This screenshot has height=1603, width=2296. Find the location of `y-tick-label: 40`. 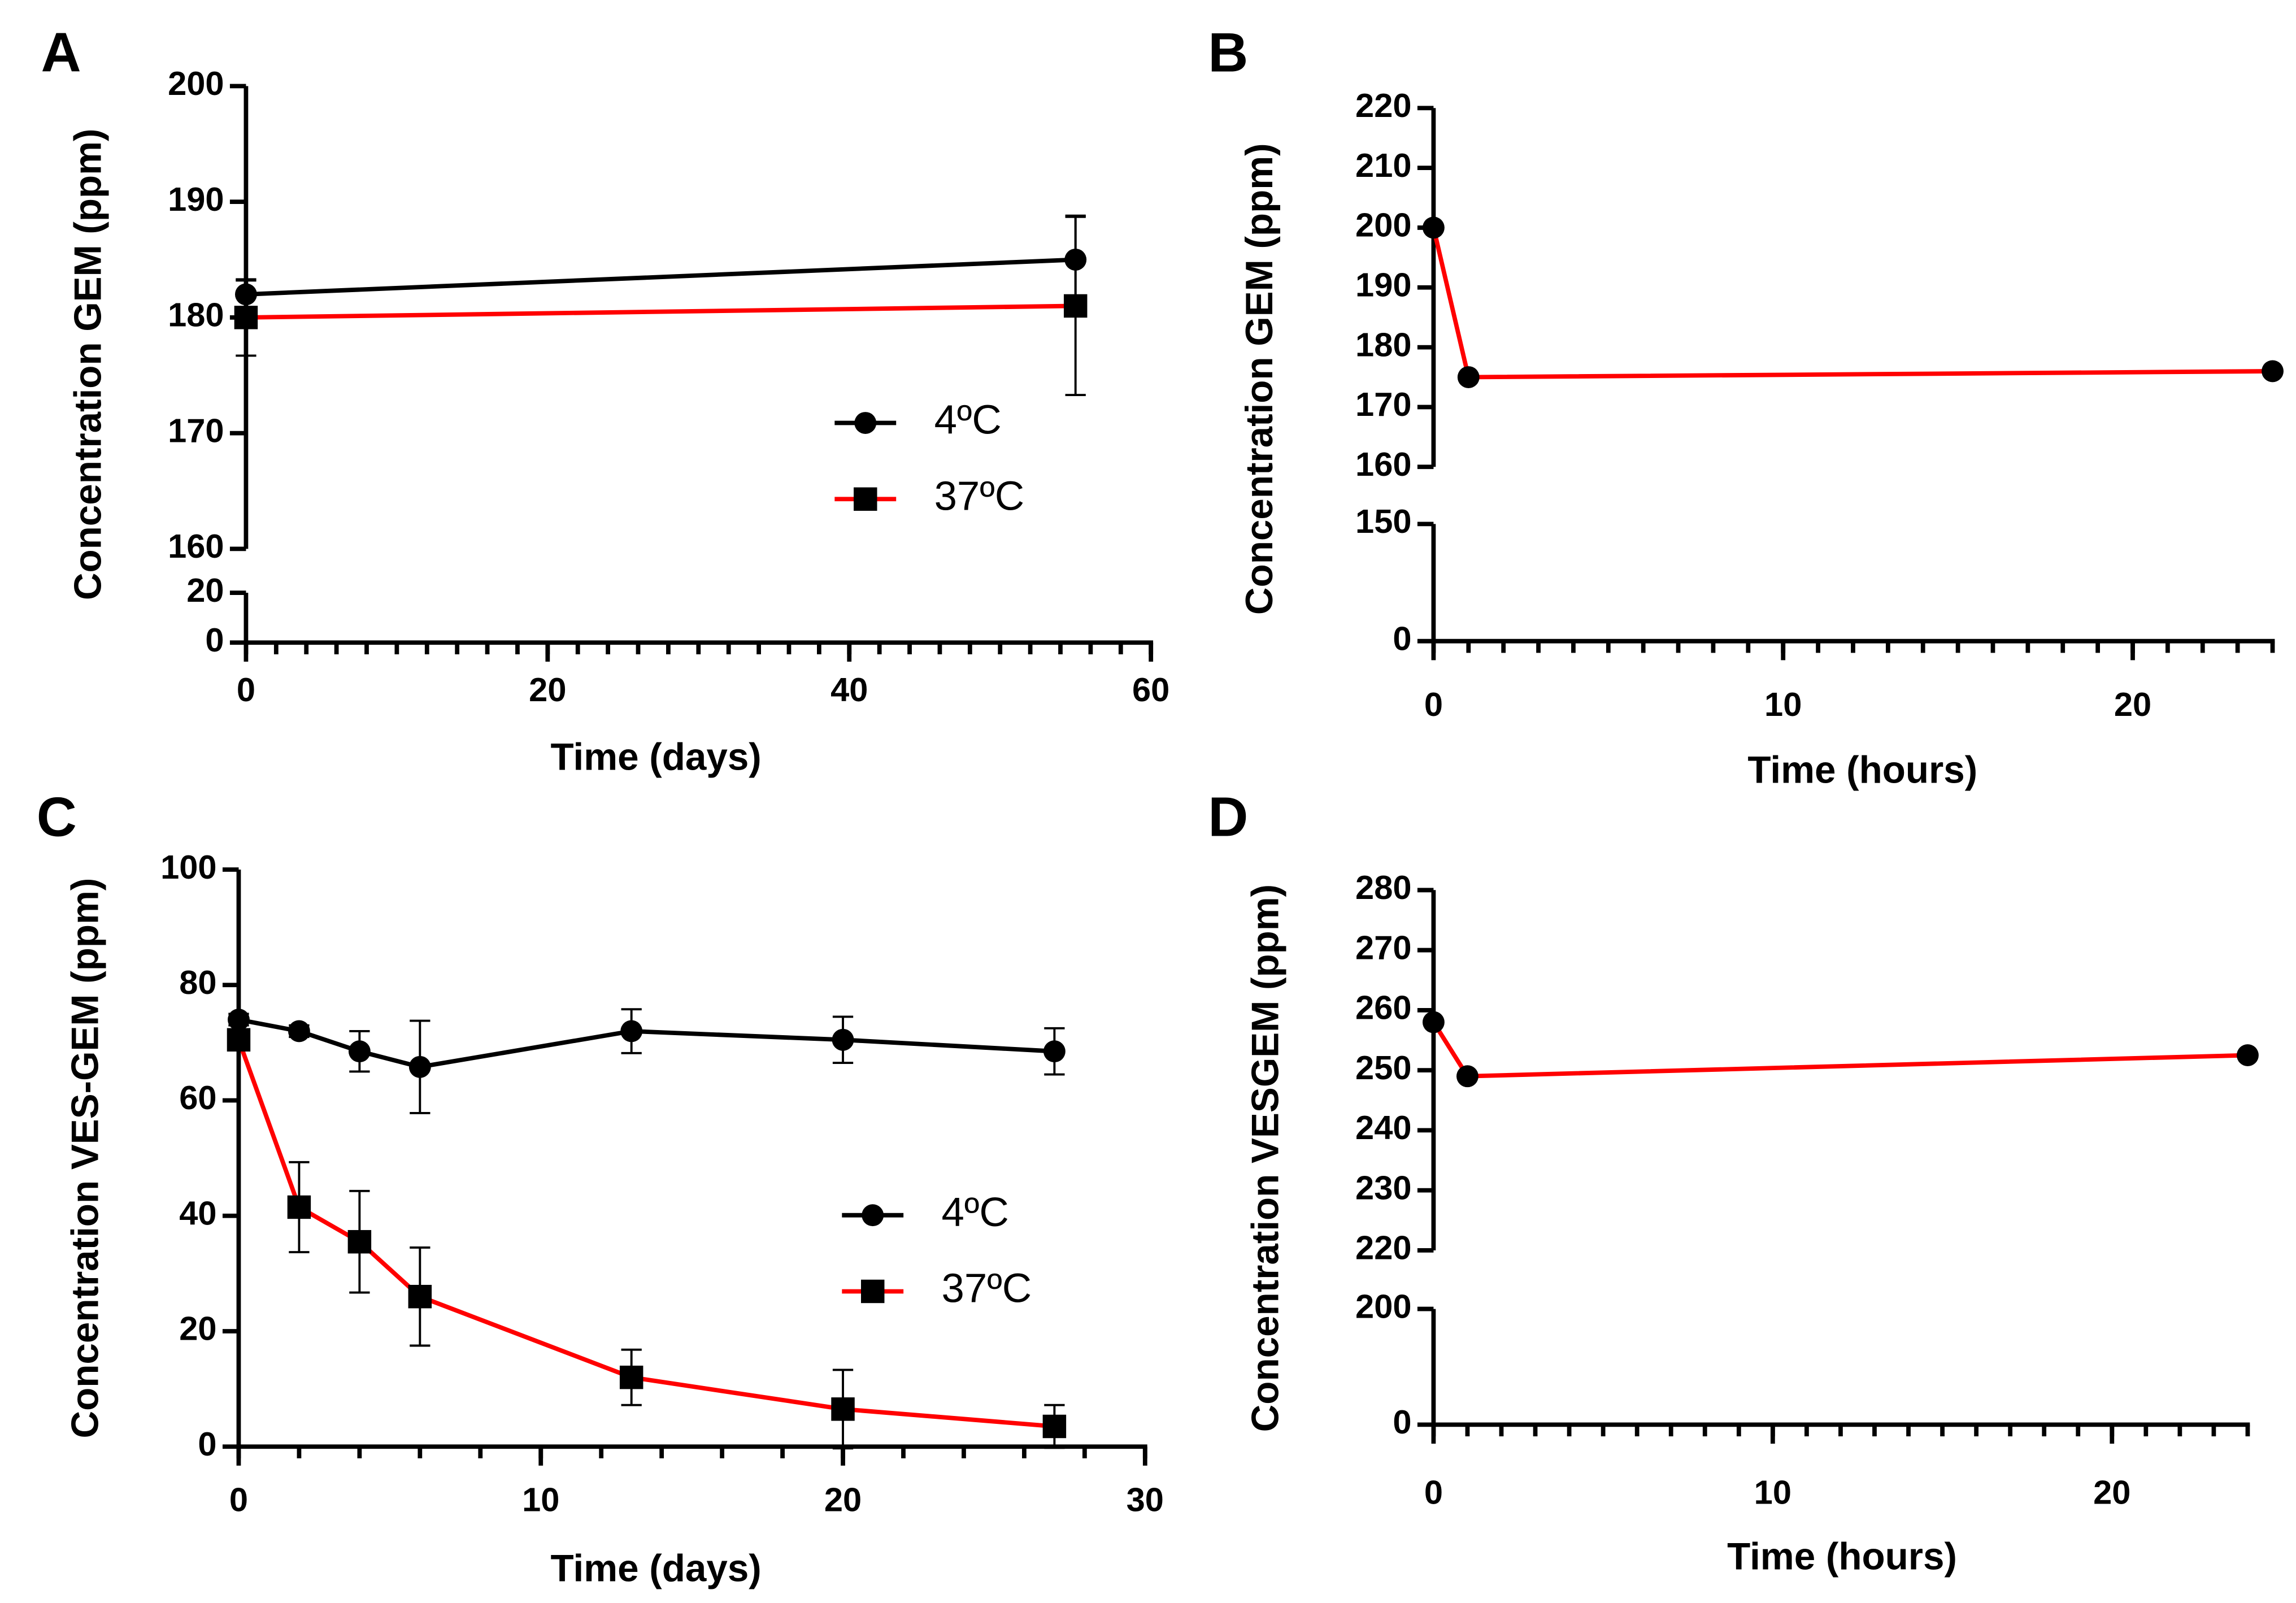

y-tick-label: 40 is located at coordinates (197, 1213).